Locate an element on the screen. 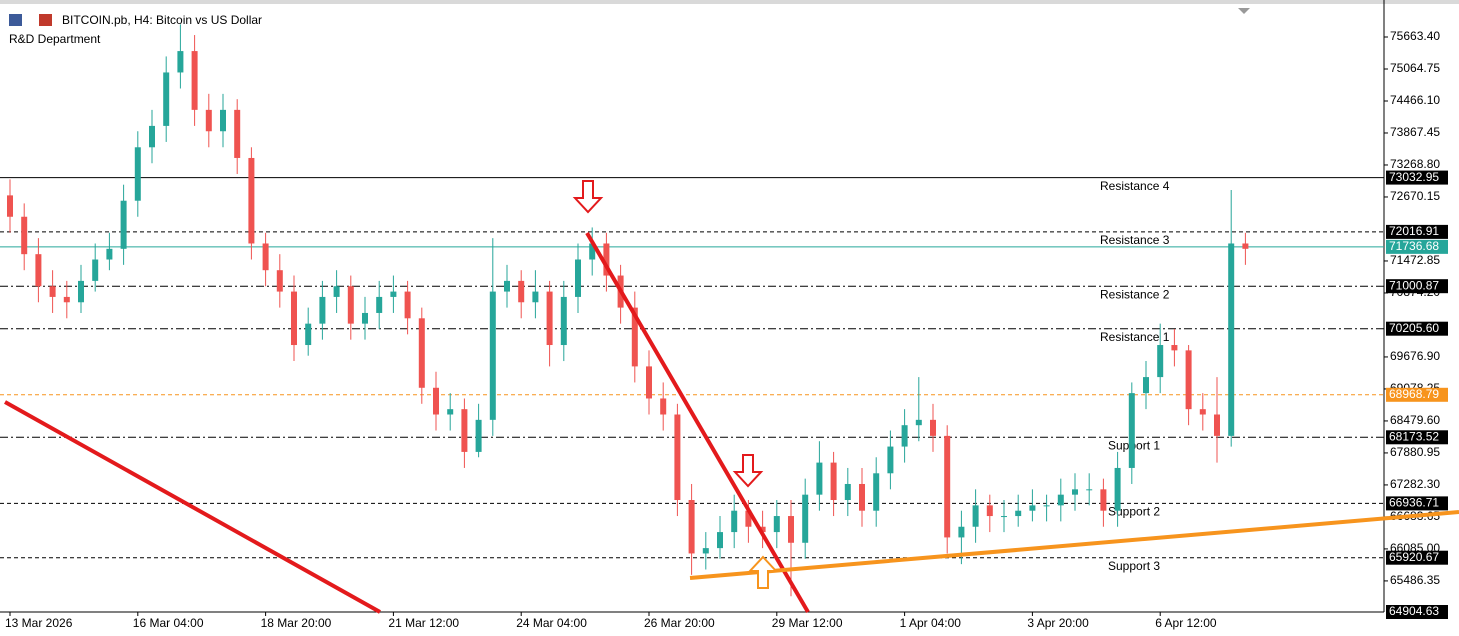 This screenshot has height=636, width=1459. level-name: Resistance 4 is located at coordinates (1135, 186).